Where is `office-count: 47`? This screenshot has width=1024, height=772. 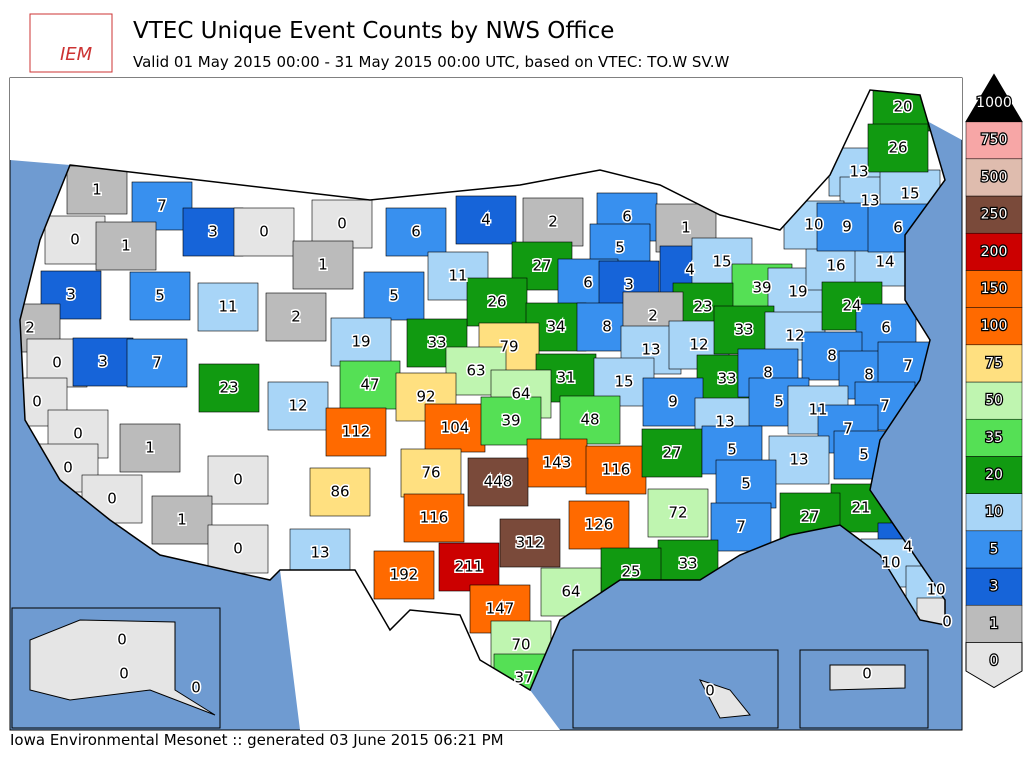
office-count: 47 is located at coordinates (369, 385).